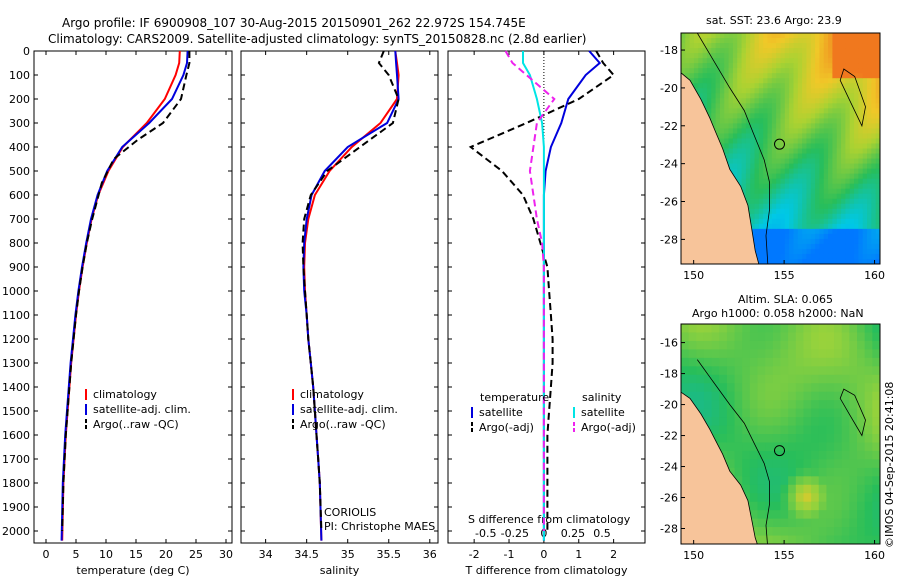  What do you see at coordinates (669, 239) in the screenshot?
I see `sst_map-ytick-label: -28` at bounding box center [669, 239].